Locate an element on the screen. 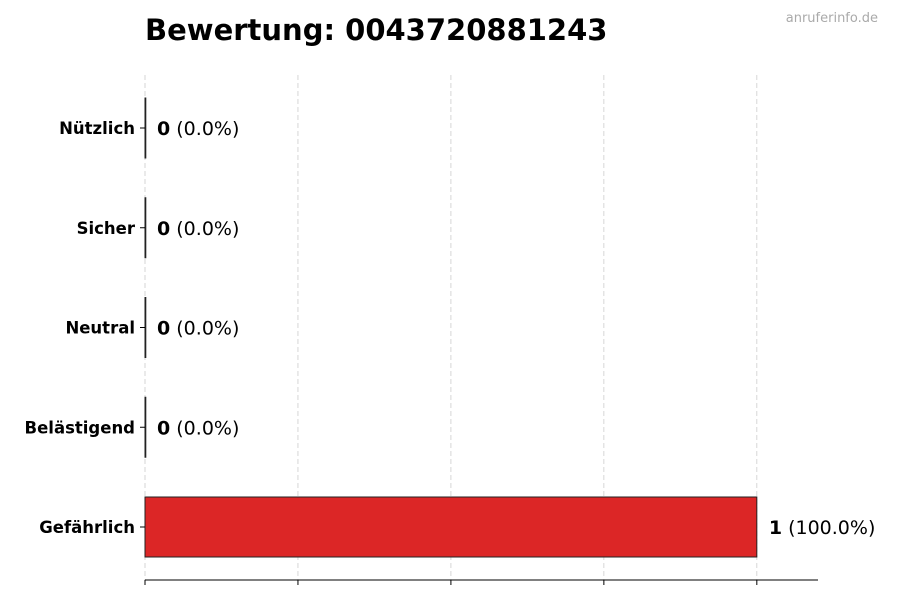  category-label: Belästigend is located at coordinates (80, 427).